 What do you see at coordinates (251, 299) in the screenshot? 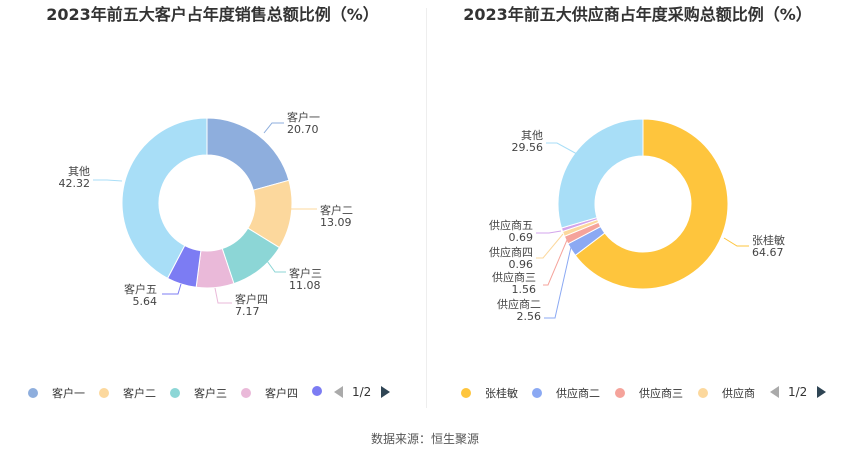
I see `slice-category-label: 客户四` at bounding box center [251, 299].